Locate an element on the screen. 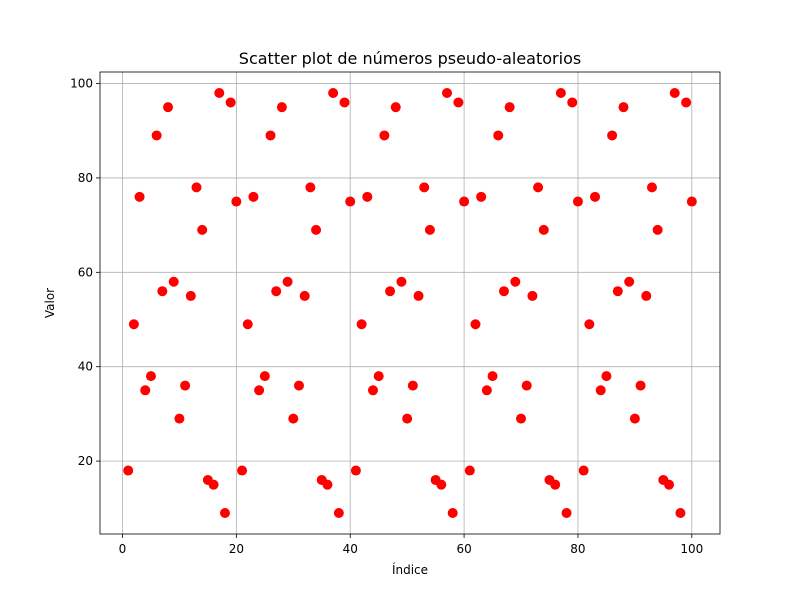 The width and height of the screenshot is (800, 600). y-tick-label: 80 is located at coordinates (85, 178).